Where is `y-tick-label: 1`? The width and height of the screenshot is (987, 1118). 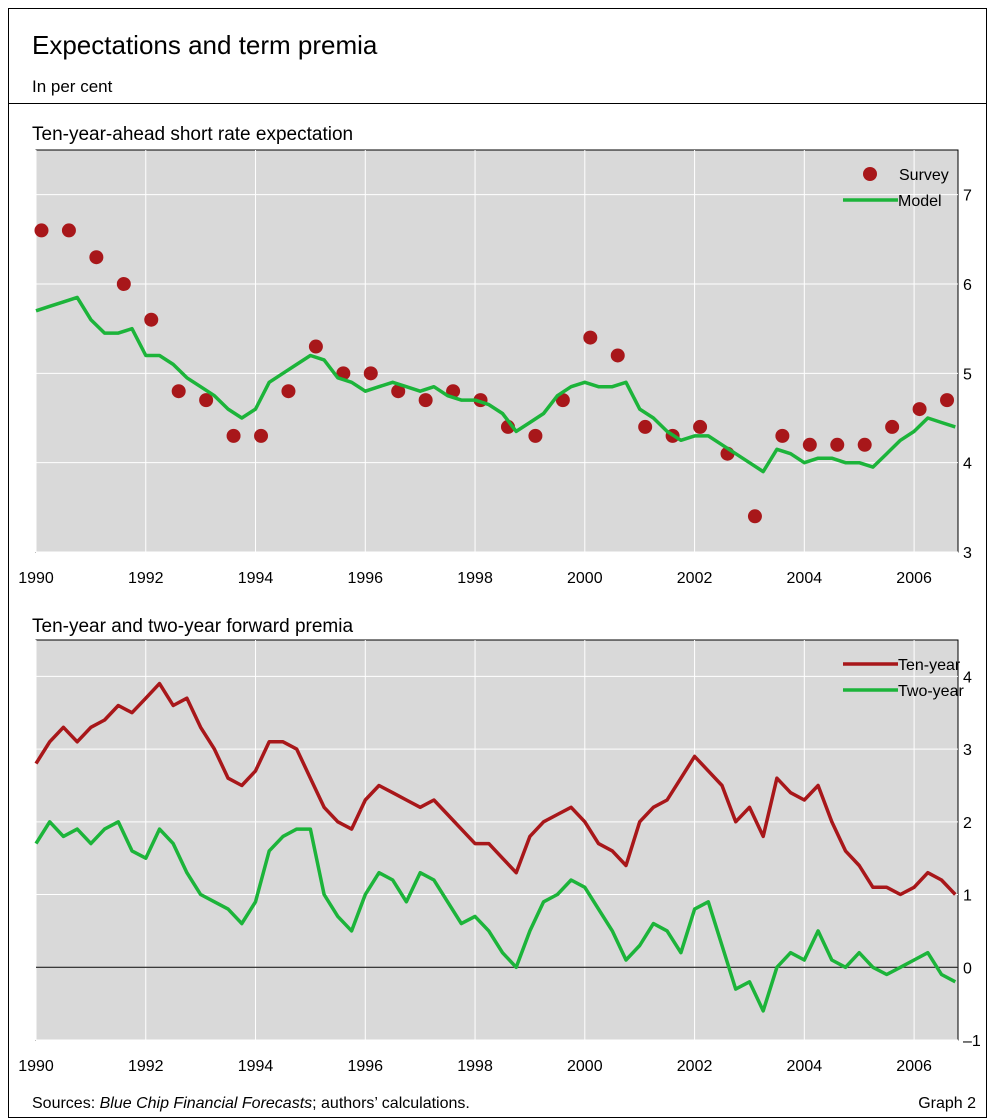 y-tick-label: 1 is located at coordinates (967, 896).